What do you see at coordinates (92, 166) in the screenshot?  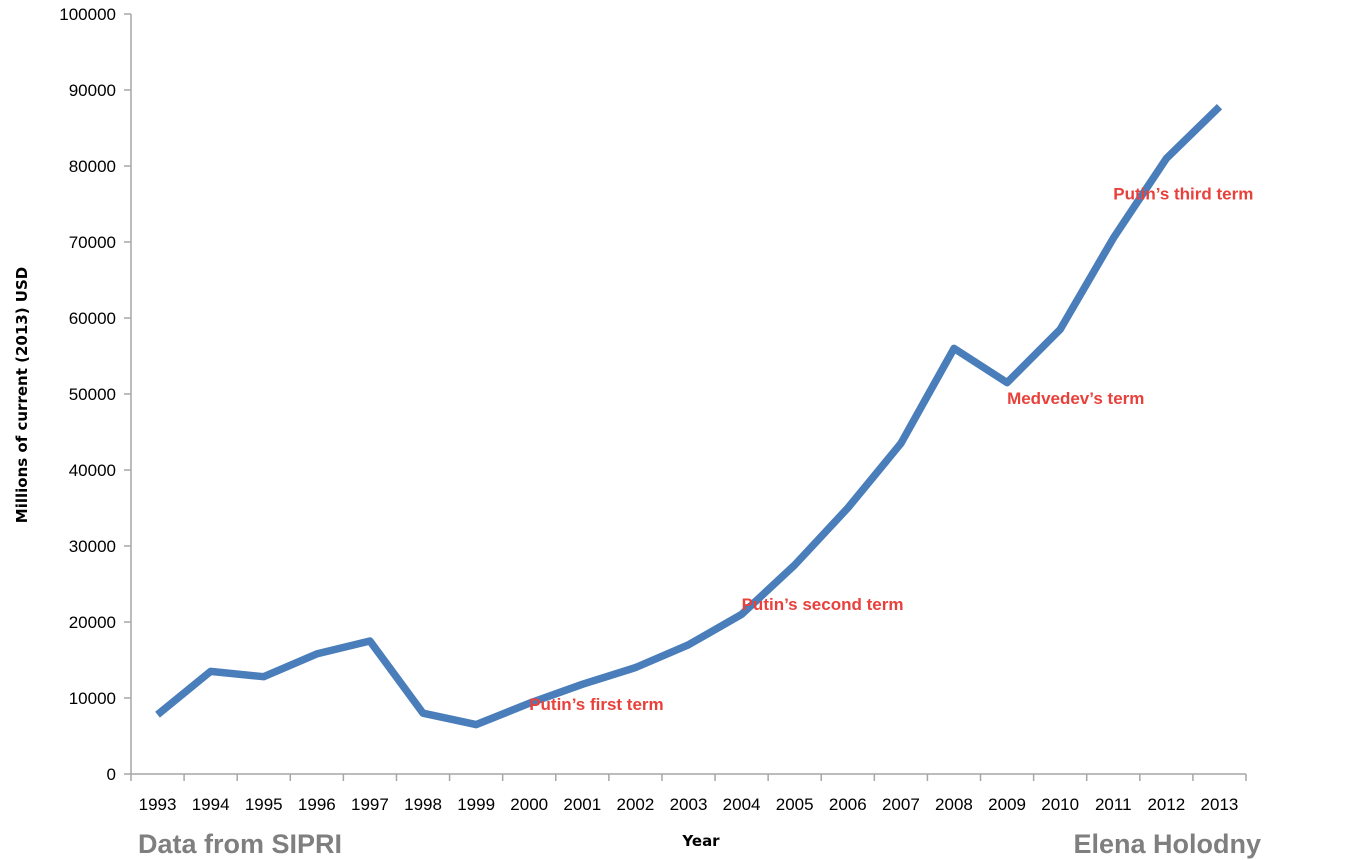 I see `y-tick-label: 80000` at bounding box center [92, 166].